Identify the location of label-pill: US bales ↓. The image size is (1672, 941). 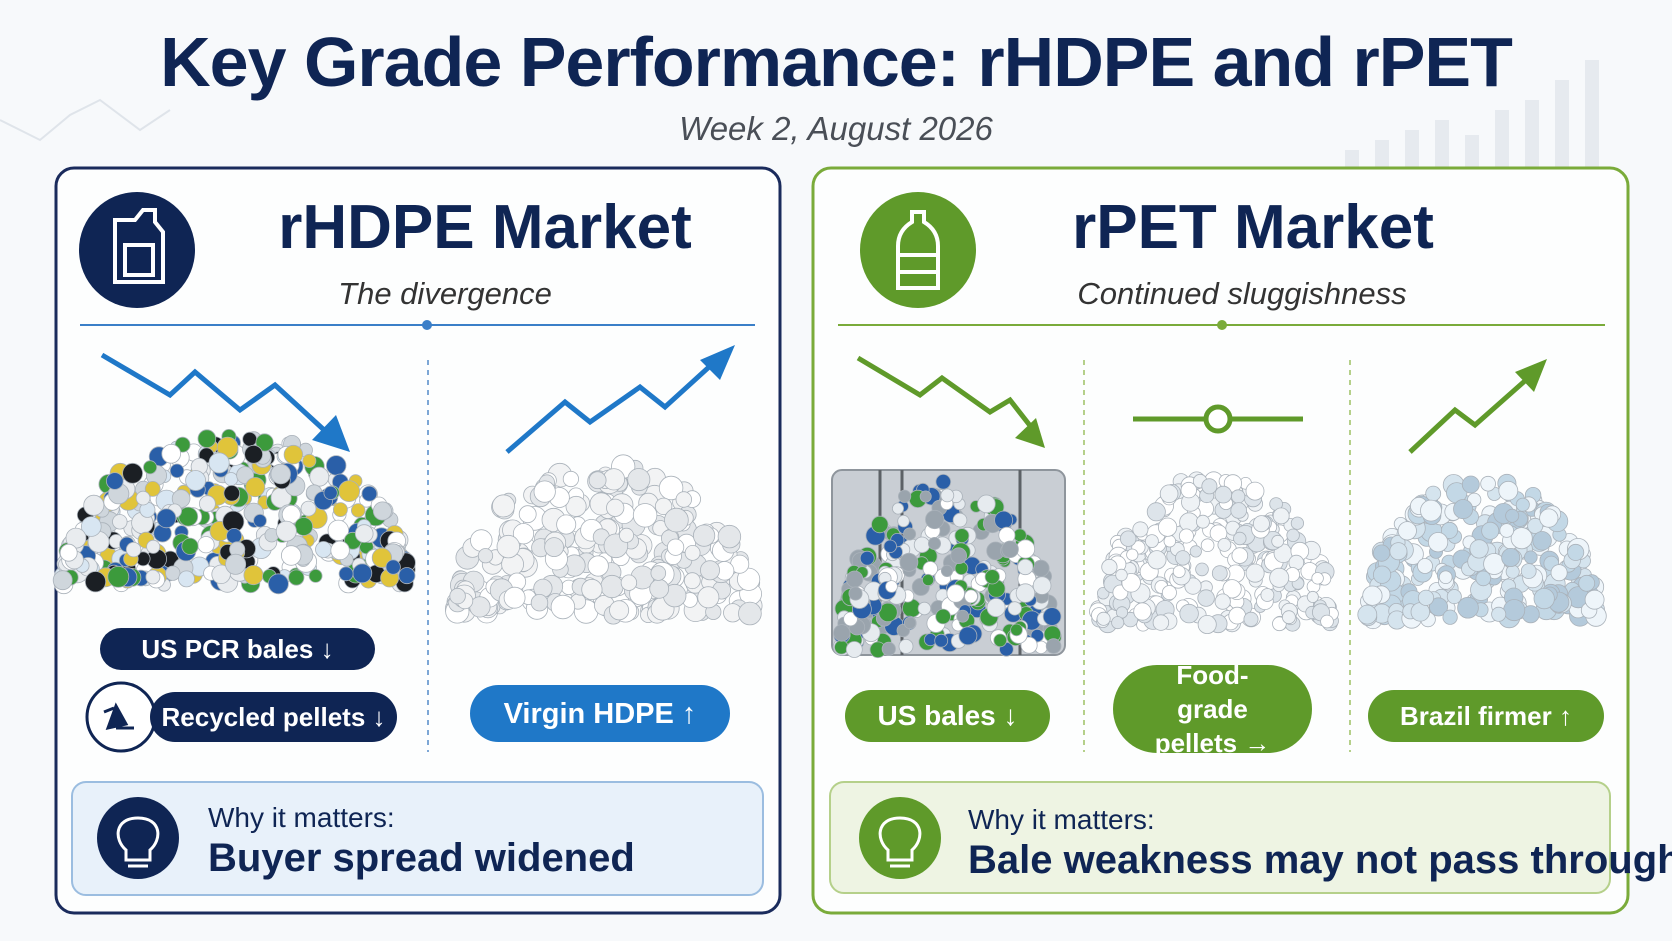
(947, 716).